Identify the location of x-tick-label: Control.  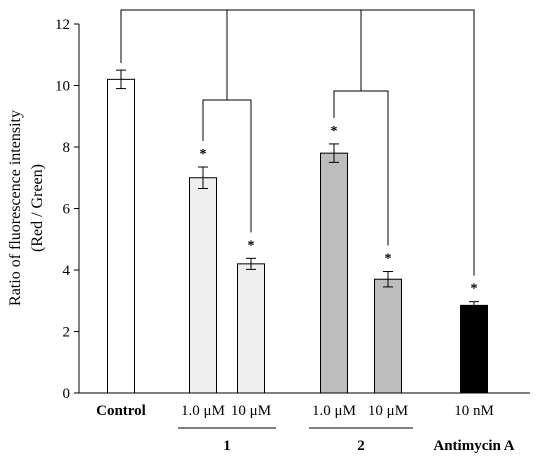
(121, 411).